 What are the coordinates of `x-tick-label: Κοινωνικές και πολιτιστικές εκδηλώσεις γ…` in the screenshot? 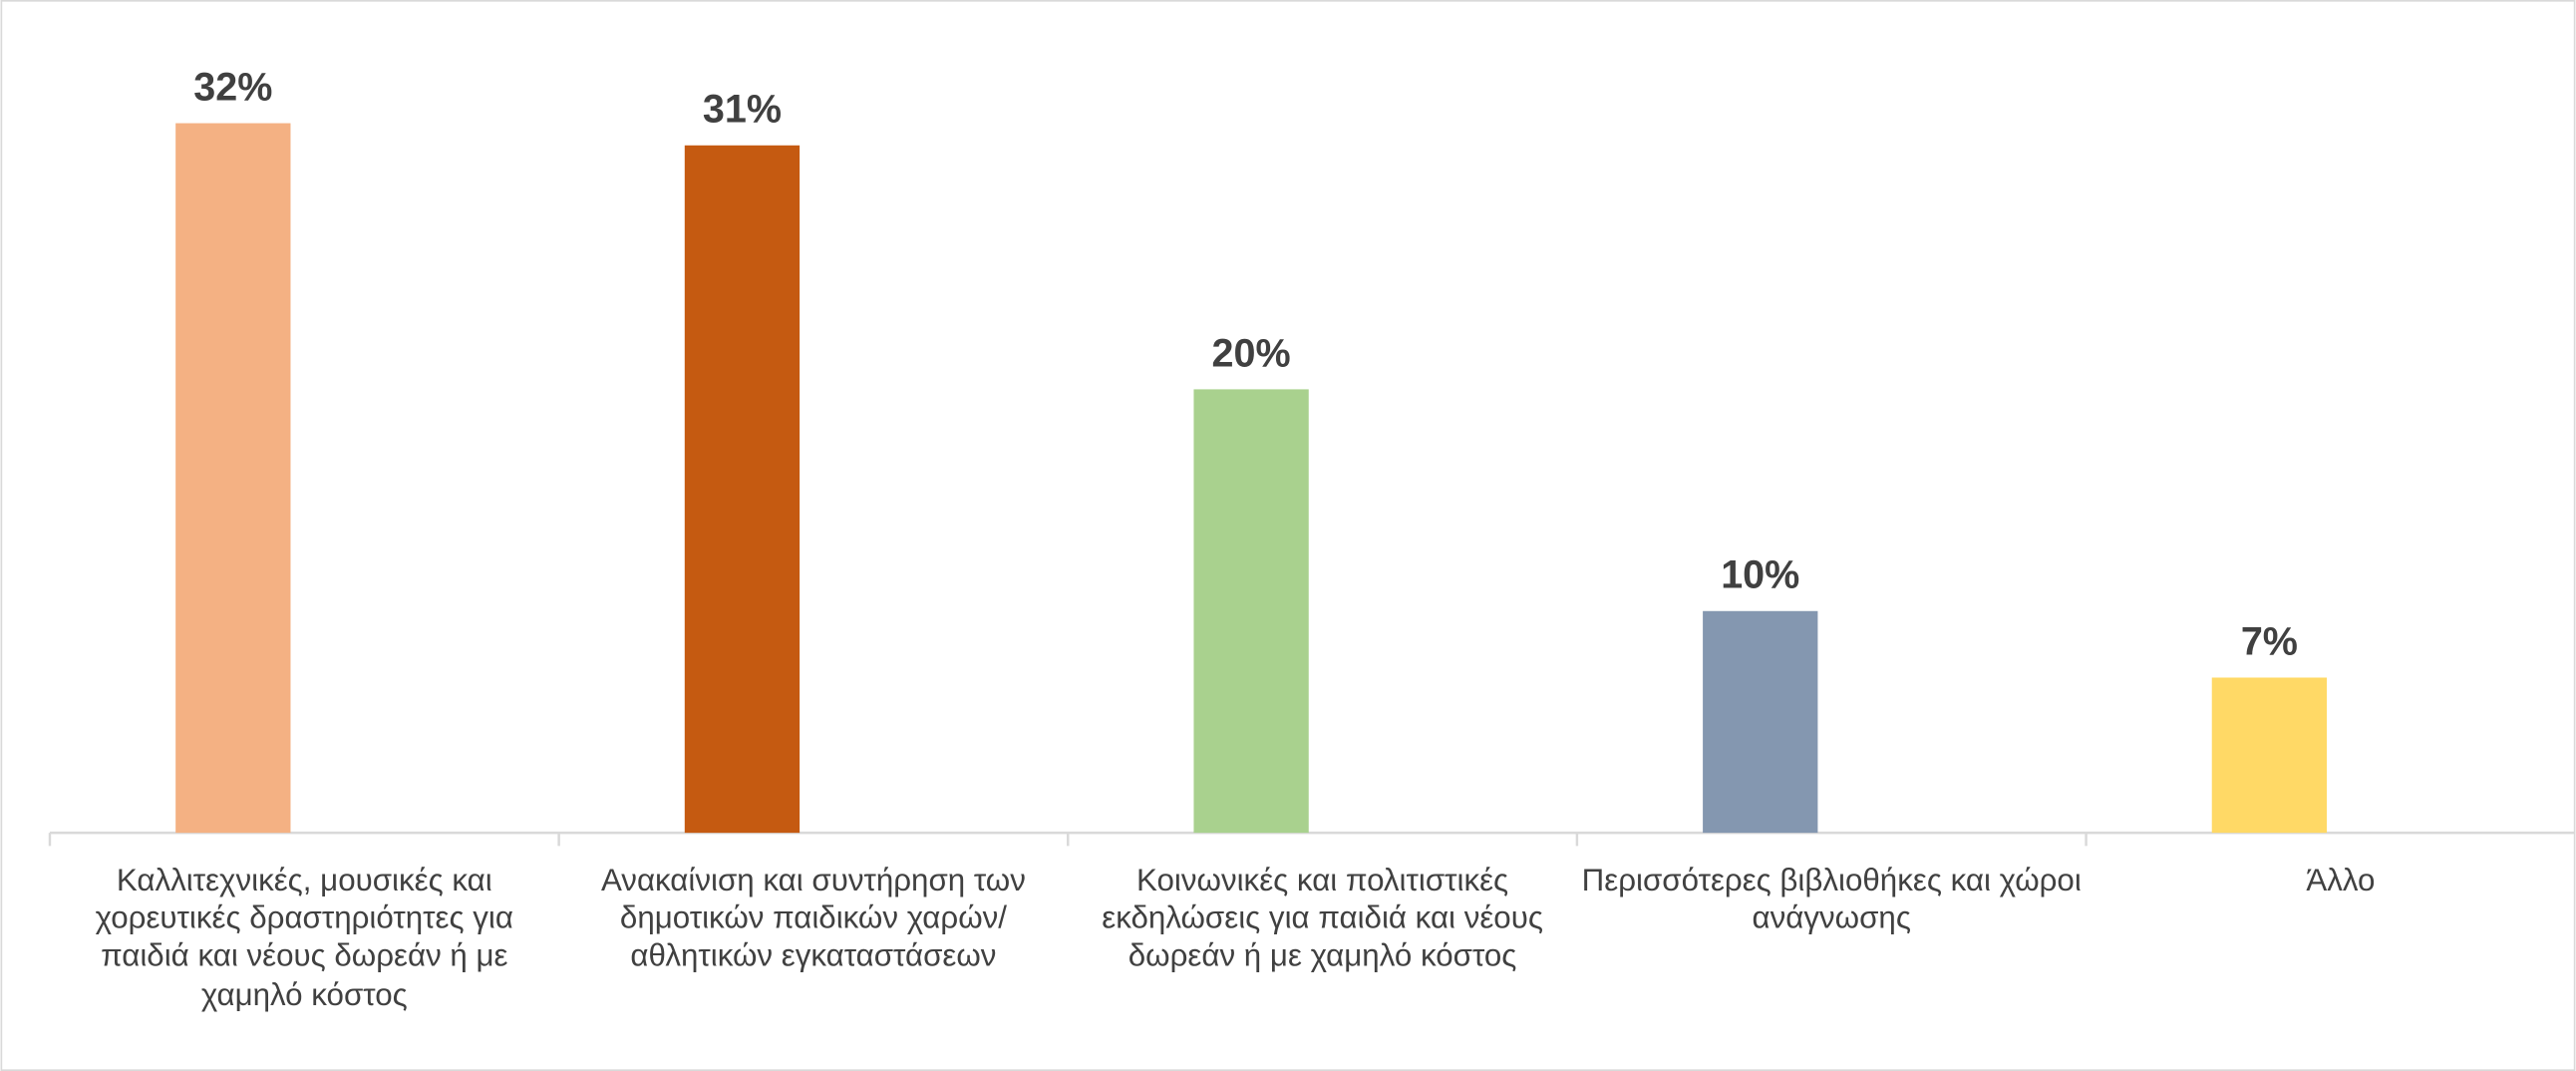 It's located at (1322, 919).